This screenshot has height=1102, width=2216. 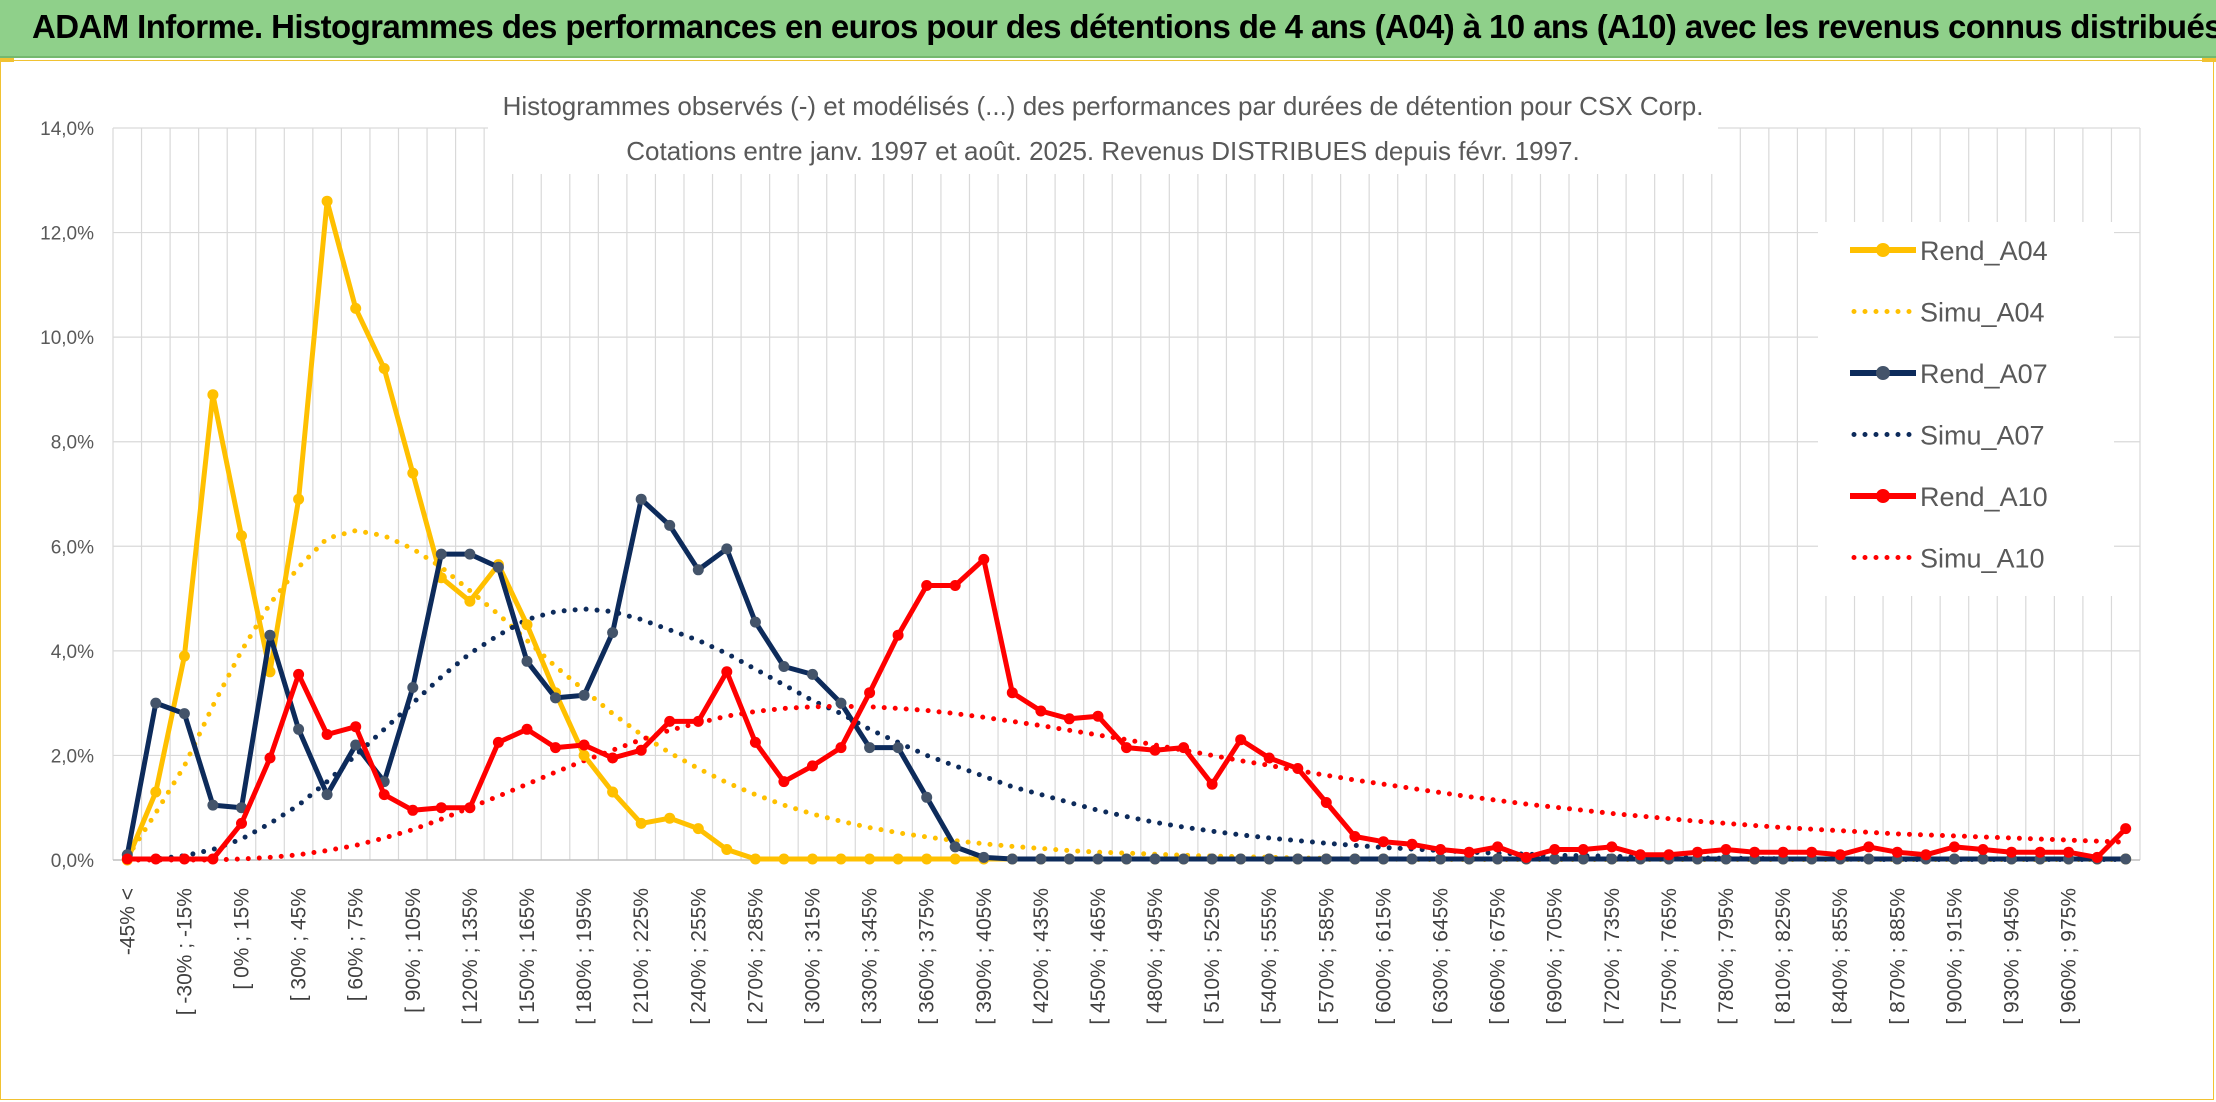 I want to click on x-tick-label: [ 150% ; 165%, so click(x=527, y=956).